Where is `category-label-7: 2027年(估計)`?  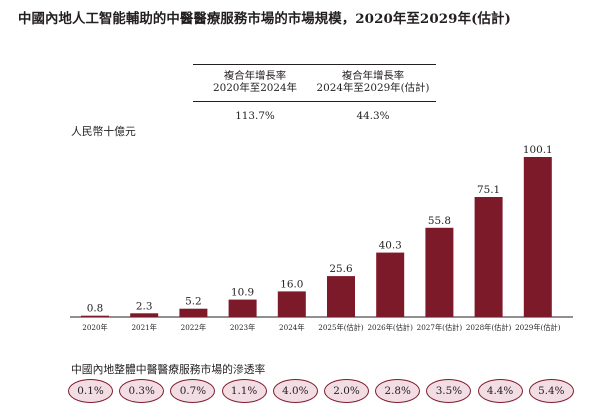 category-label-7: 2027年(估計) is located at coordinates (440, 327).